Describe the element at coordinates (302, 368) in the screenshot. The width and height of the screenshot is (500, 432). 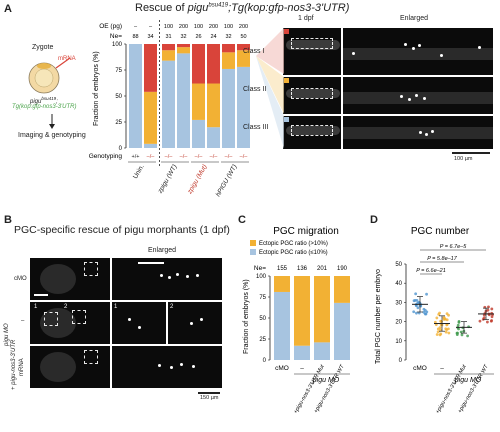
I see `x-tick-label: –` at that location.